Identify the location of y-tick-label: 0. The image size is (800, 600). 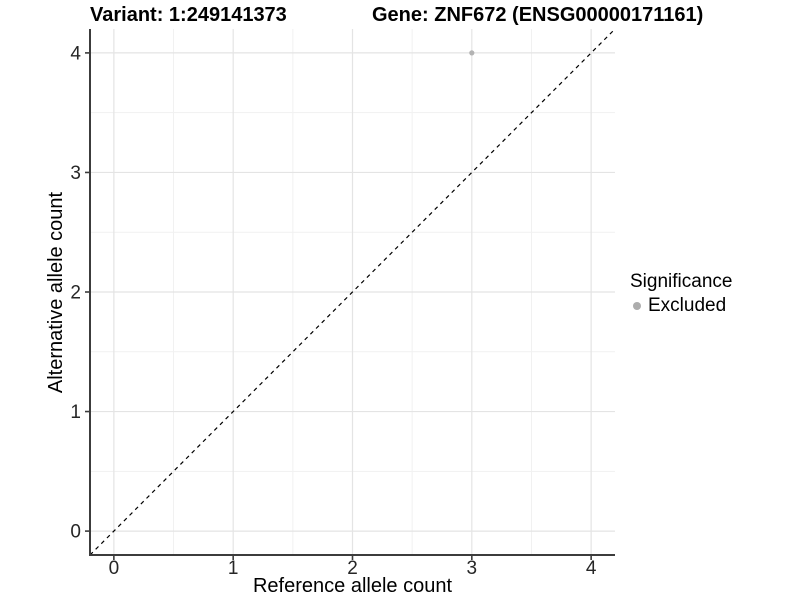
(75, 532).